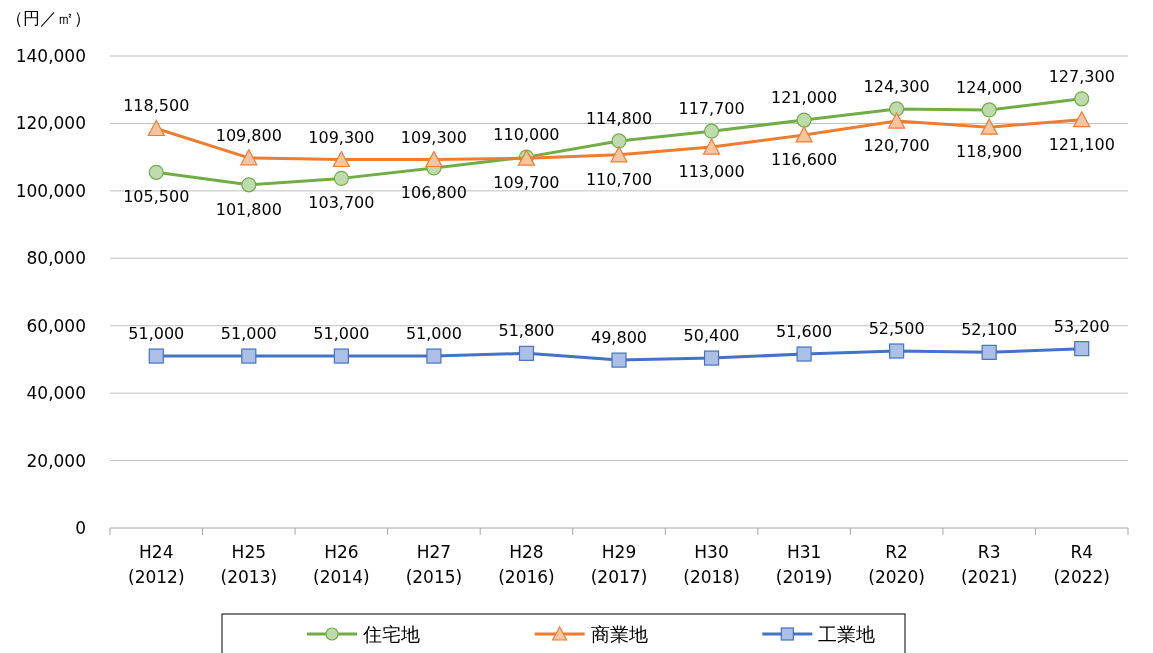 The height and width of the screenshot is (653, 1153). I want to click on y-tick-label: 140,000, so click(50, 56).